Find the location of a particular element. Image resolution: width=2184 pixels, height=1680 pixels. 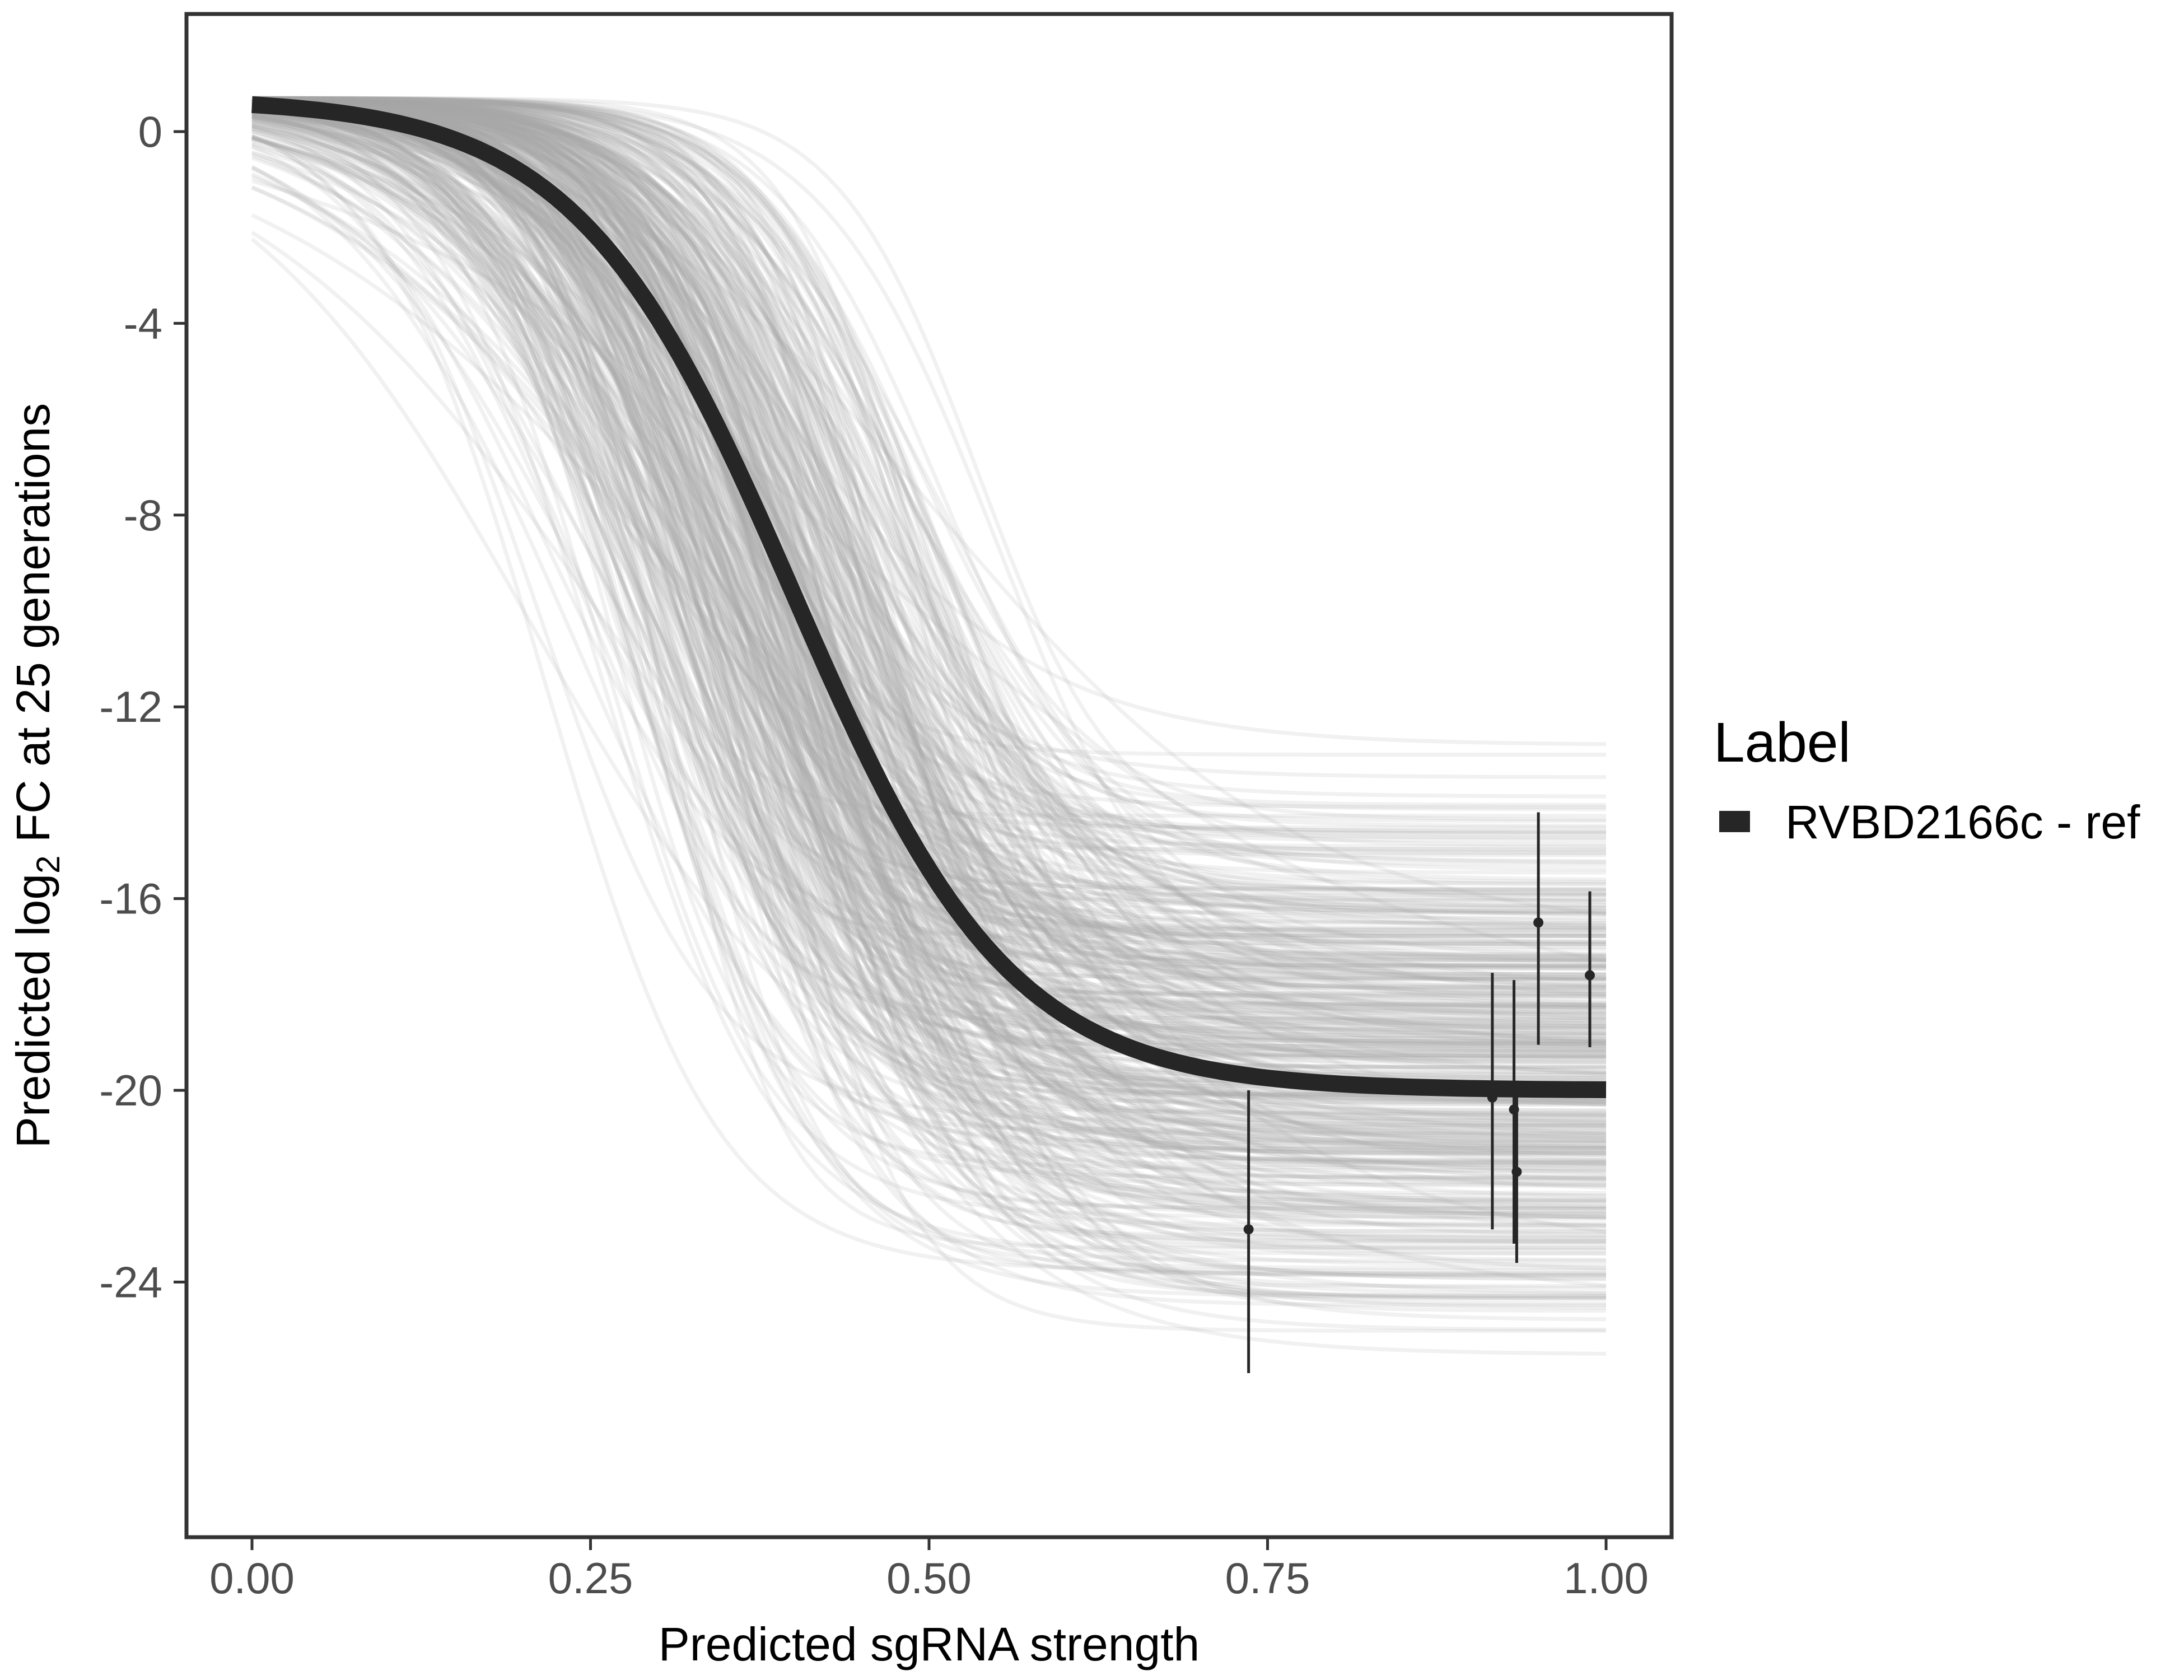

y-axis-title: Predicted log2 FC at 25 generations is located at coordinates (37, 776).